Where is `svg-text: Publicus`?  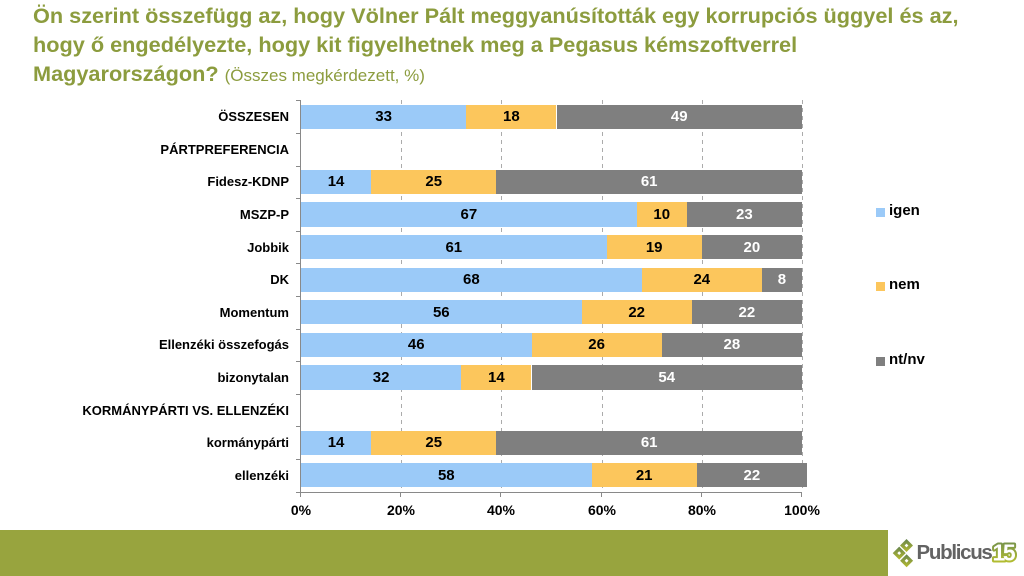 svg-text: Publicus is located at coordinates (955, 552).